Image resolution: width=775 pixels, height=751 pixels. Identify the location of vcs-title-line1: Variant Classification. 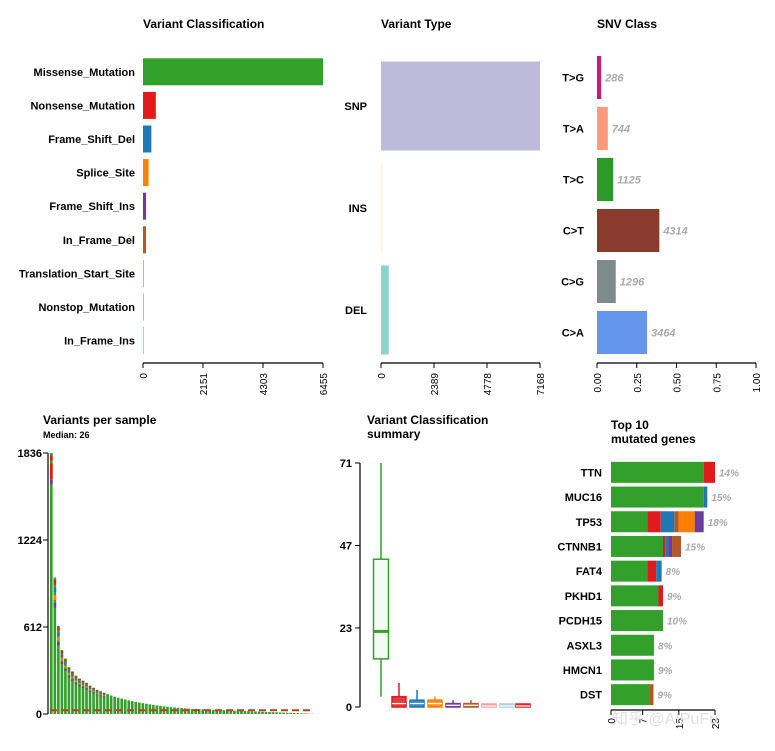
(427, 420).